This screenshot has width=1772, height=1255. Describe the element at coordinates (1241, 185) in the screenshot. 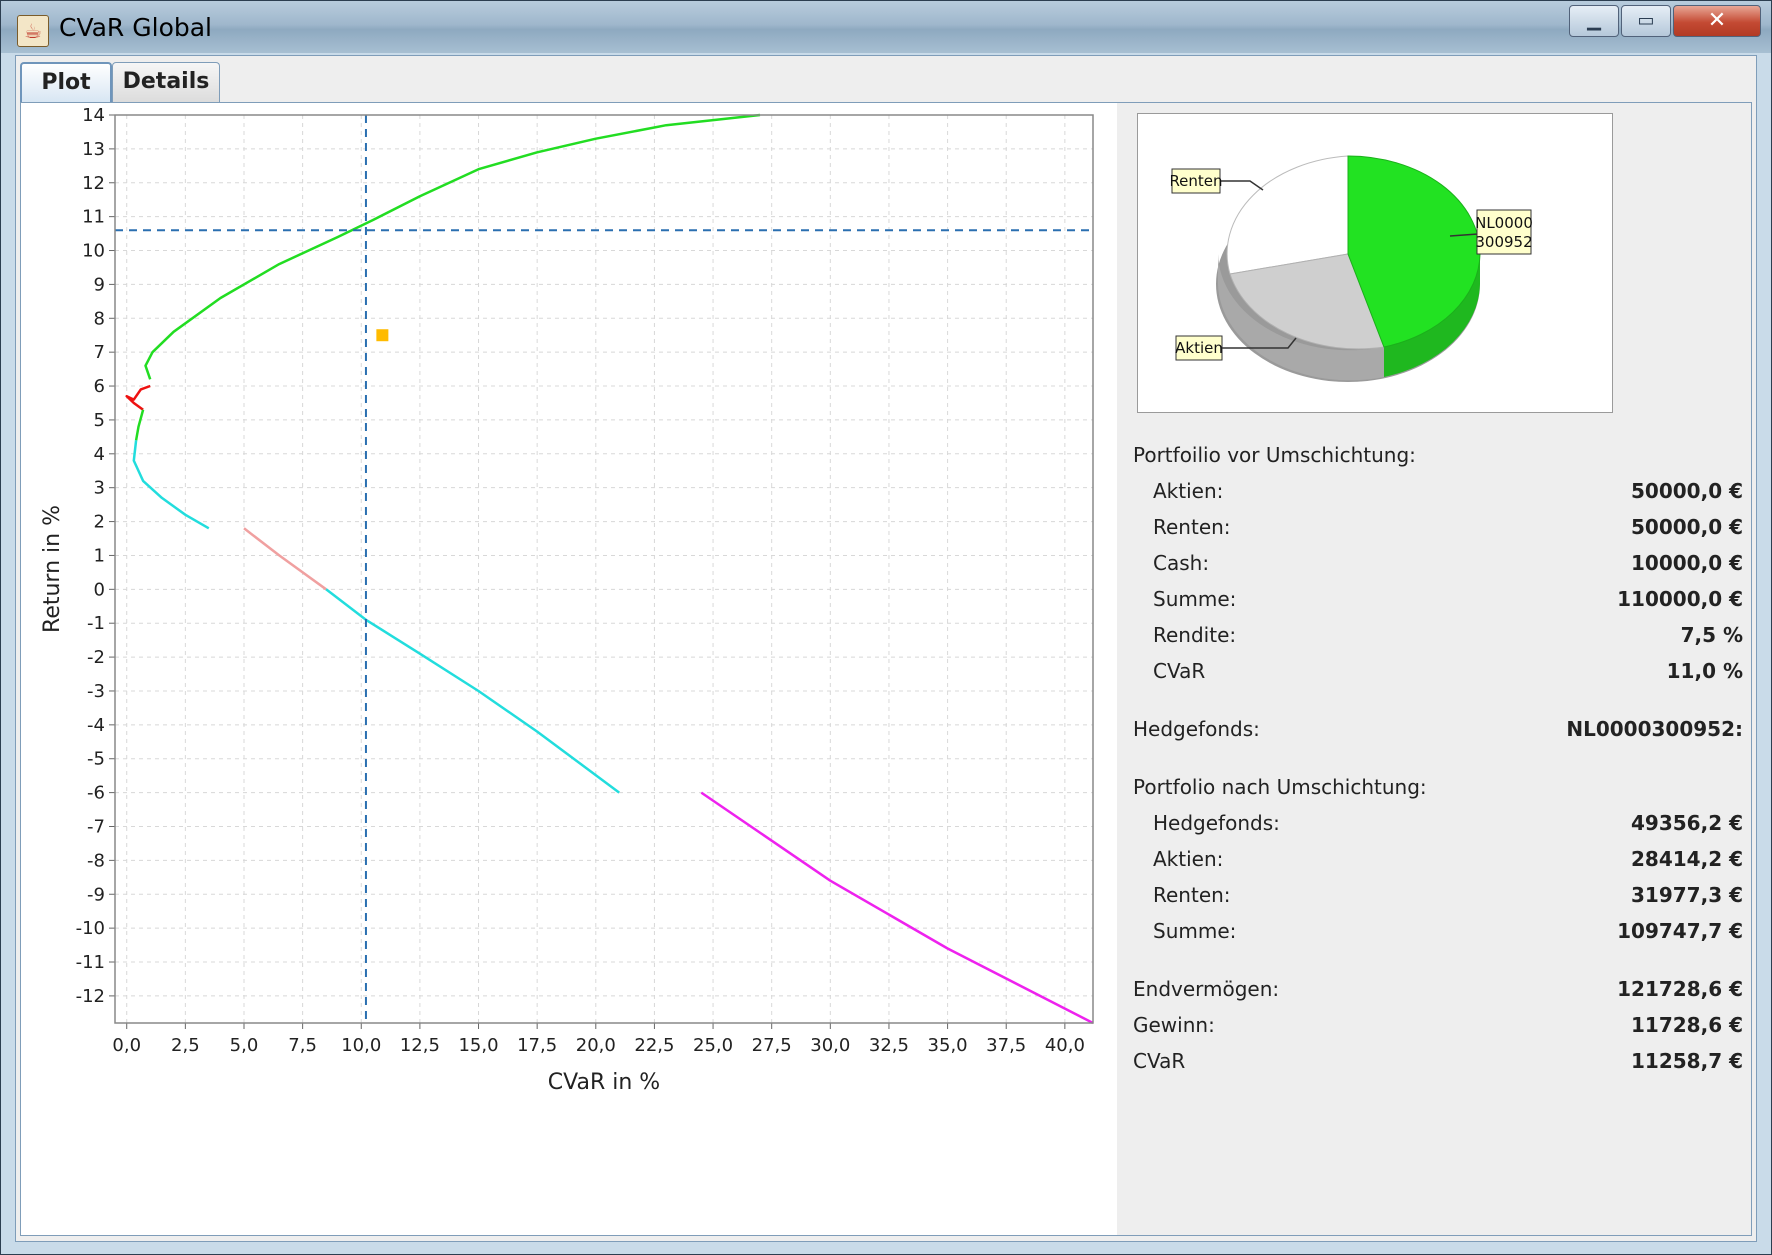

I see `leader-renten` at that location.